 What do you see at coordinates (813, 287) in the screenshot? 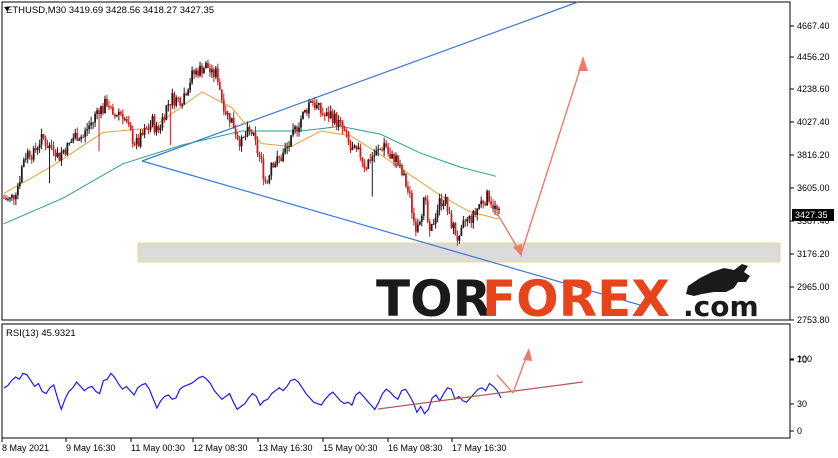
I see `price-axis-label: 2965.00` at bounding box center [813, 287].